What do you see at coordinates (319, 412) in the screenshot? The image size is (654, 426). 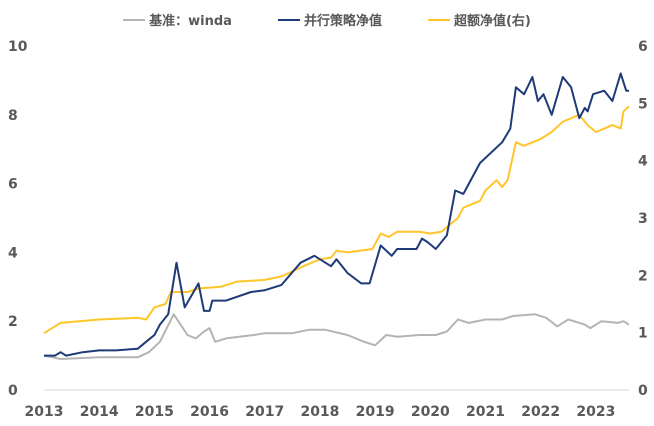 I see `x-tick-label: 2018` at bounding box center [319, 412].